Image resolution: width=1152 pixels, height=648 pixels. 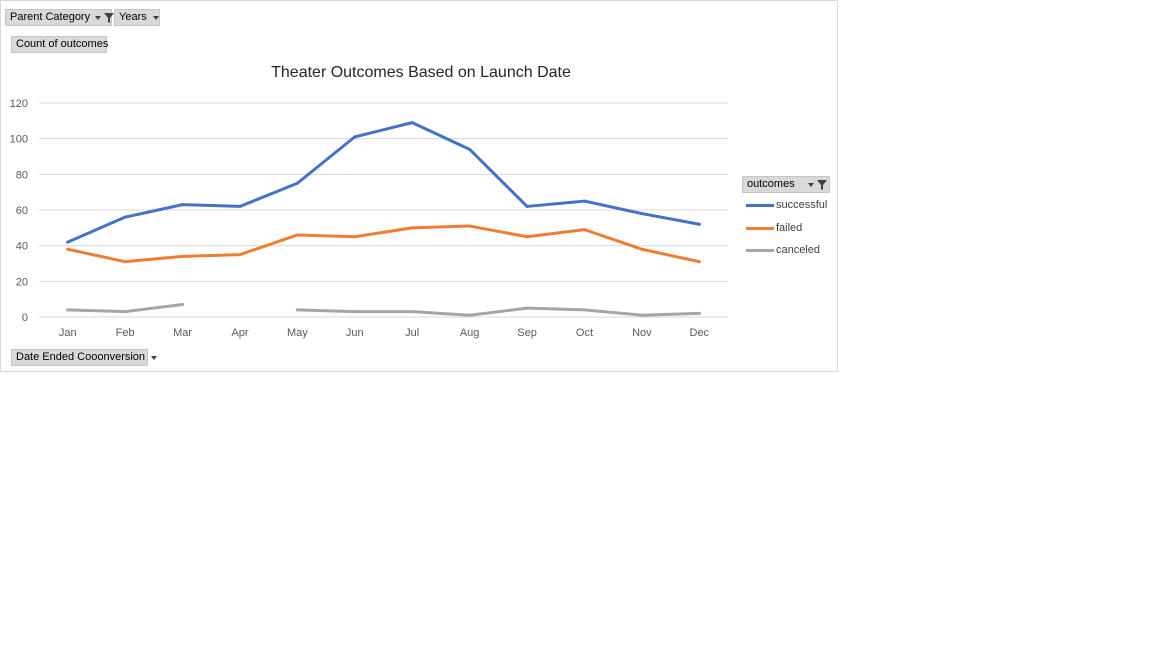 What do you see at coordinates (771, 184) in the screenshot?
I see `outcomes-label: outcomes` at bounding box center [771, 184].